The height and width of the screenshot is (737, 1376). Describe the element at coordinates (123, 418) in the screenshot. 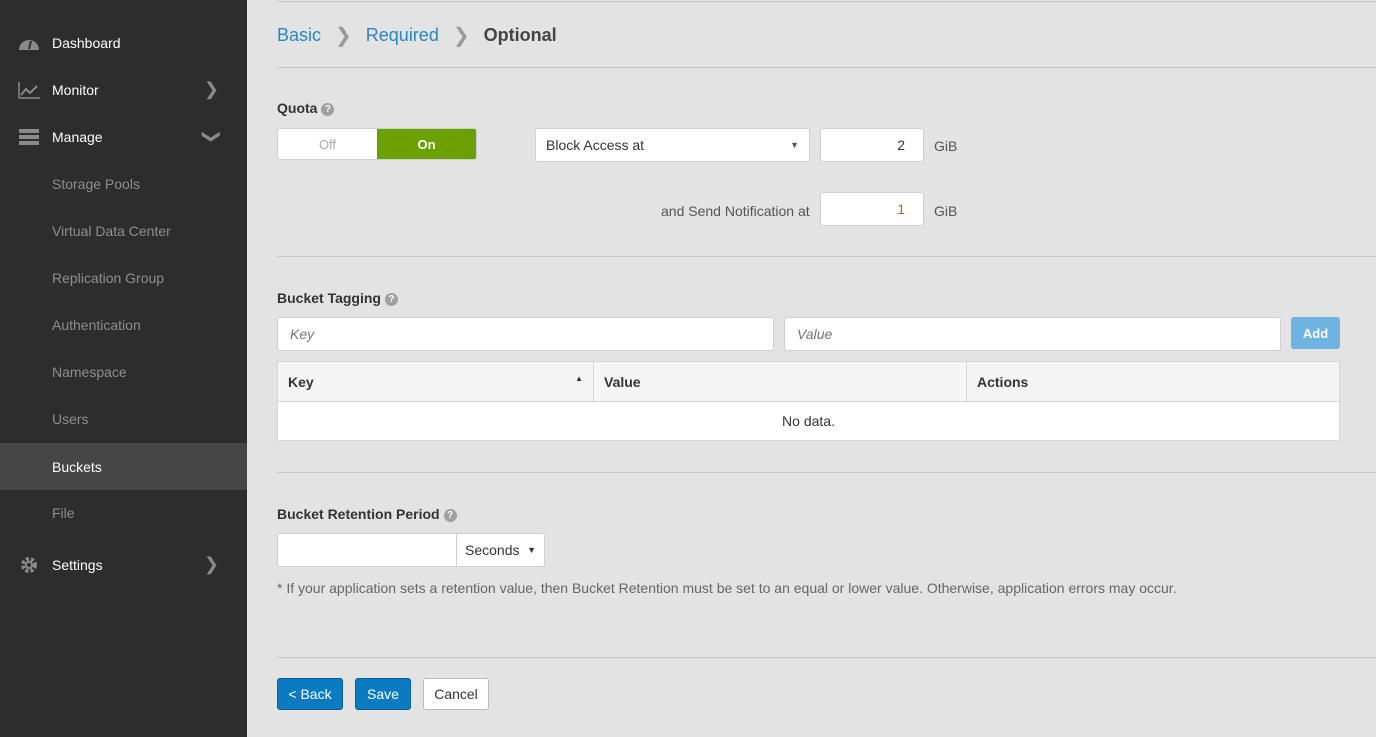

I see `sidebar-item-users: Users` at that location.